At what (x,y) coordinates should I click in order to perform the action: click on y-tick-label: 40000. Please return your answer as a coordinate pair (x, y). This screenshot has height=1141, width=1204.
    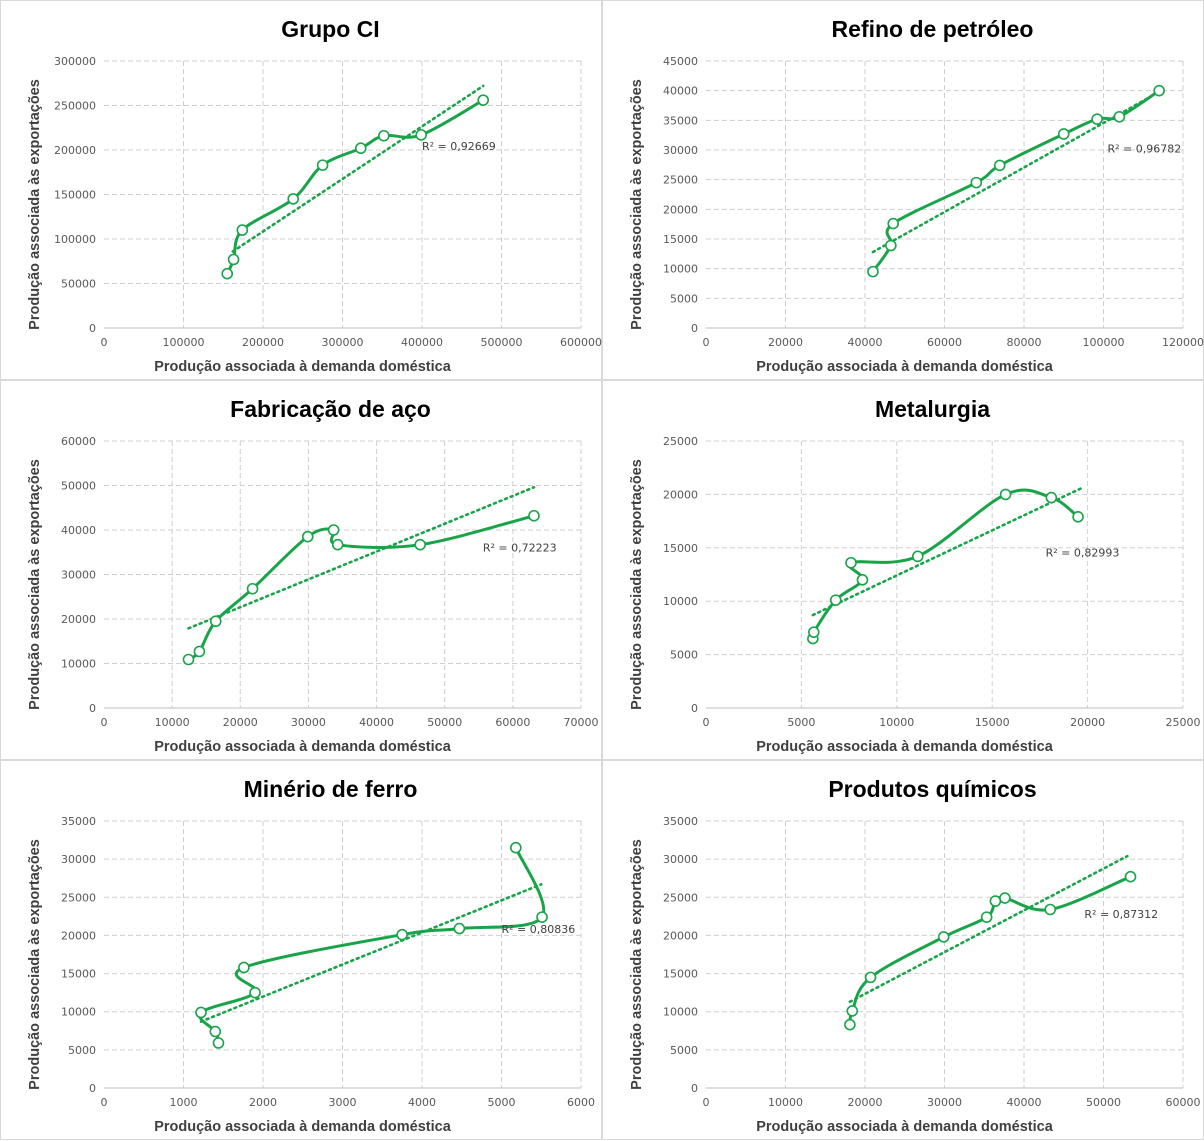
    Looking at the image, I should click on (680, 91).